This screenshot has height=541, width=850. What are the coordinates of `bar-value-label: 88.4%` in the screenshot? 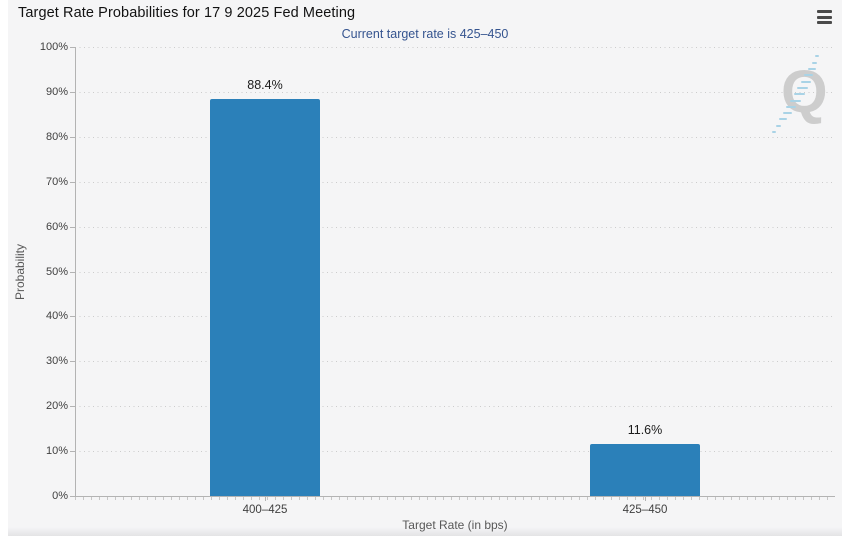 It's located at (265, 85).